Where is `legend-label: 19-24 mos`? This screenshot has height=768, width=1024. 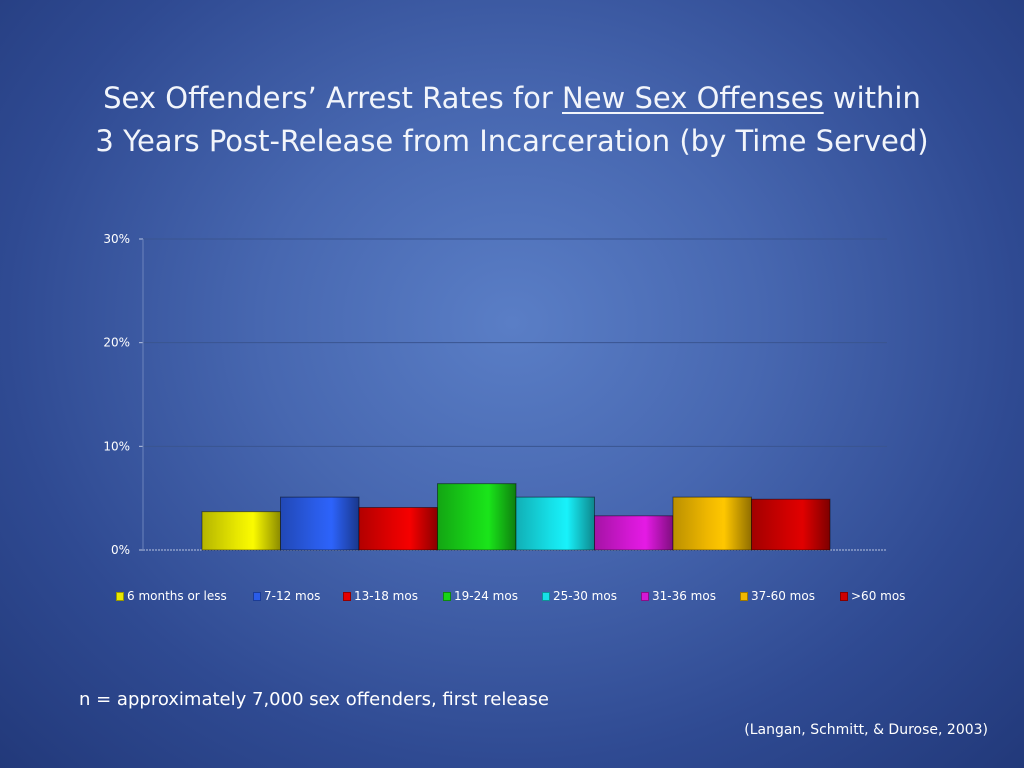 legend-label: 19-24 mos is located at coordinates (486, 596).